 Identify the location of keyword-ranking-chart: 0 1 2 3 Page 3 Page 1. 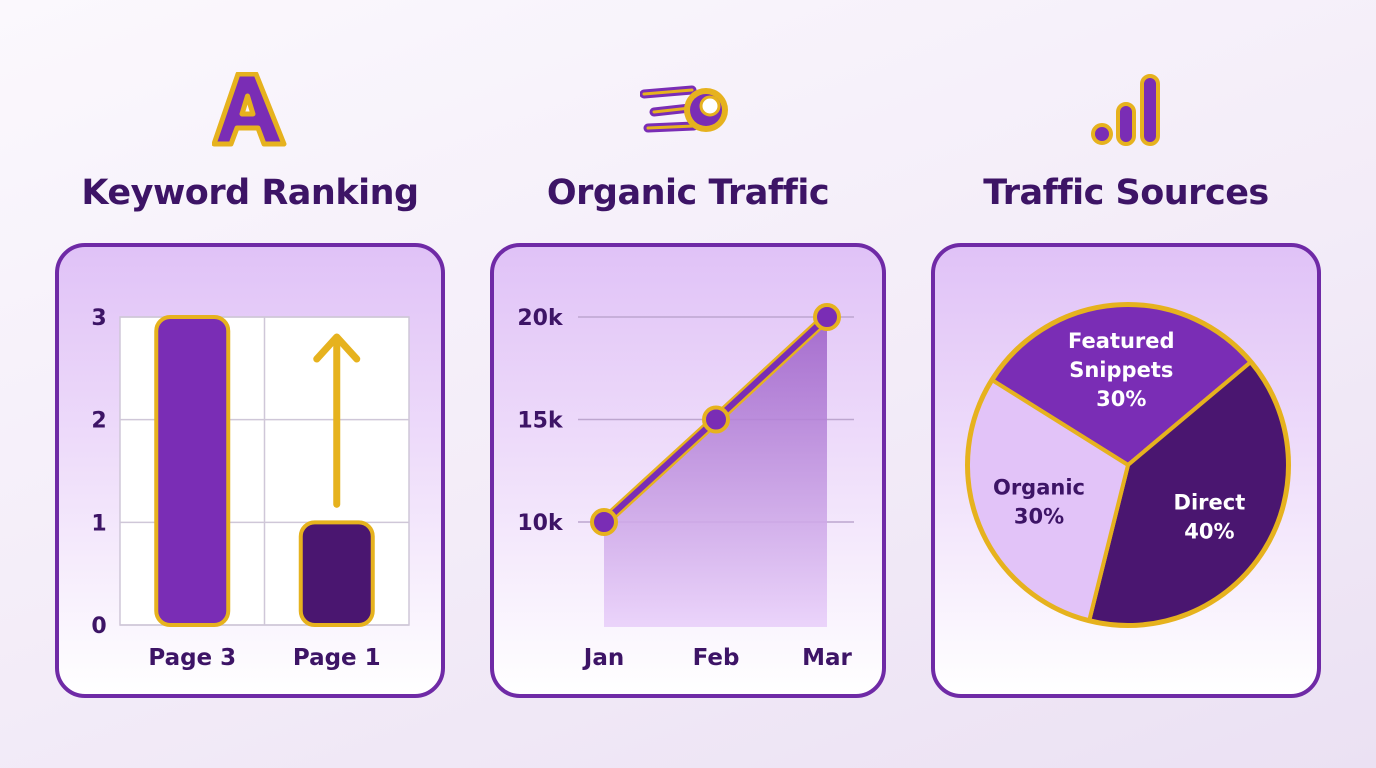
(250, 488).